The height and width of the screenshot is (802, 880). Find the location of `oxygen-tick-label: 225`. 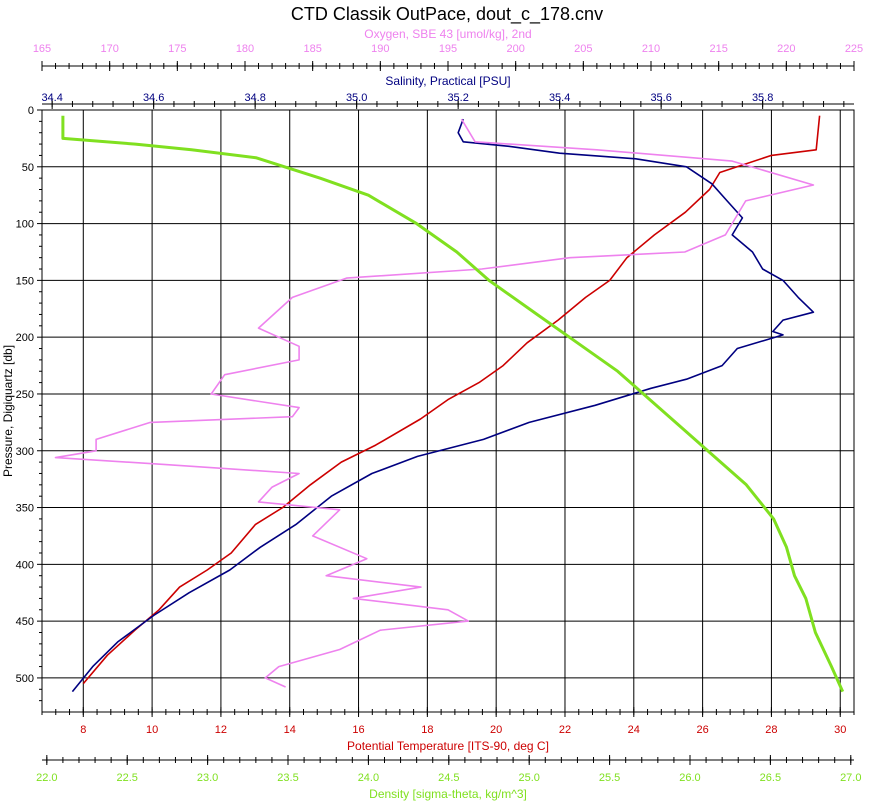

oxygen-tick-label: 225 is located at coordinates (854, 49).